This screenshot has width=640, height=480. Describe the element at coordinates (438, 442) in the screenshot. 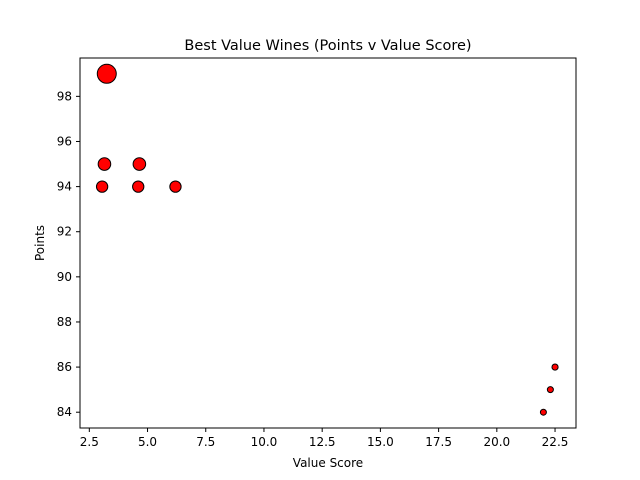

I see `x-tick-label: 17.5` at that location.